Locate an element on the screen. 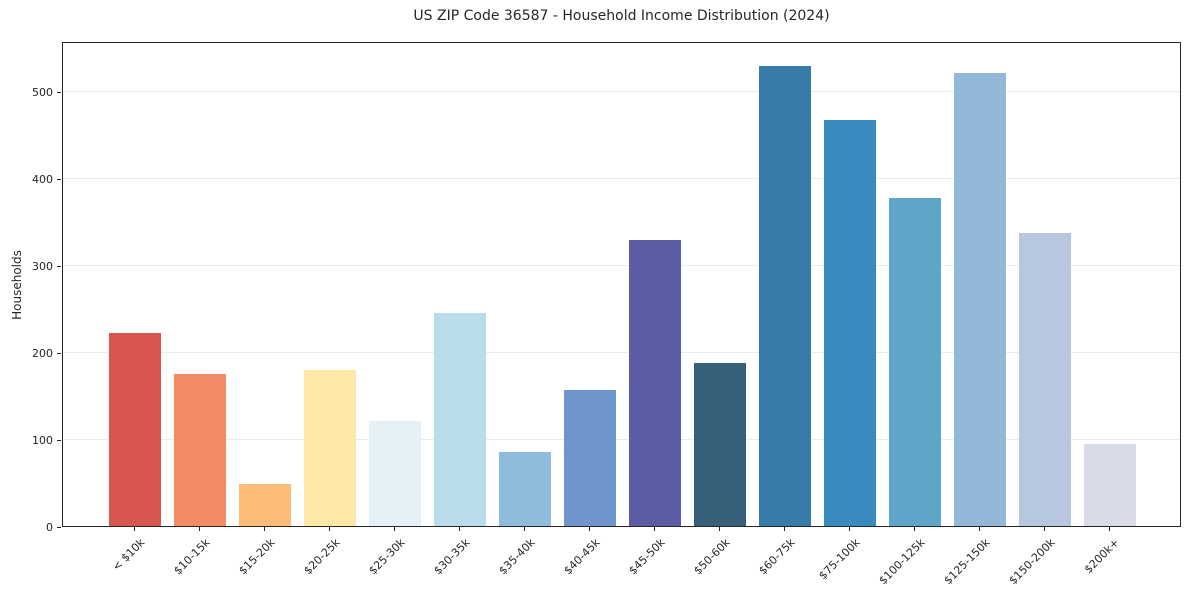 This screenshot has width=1189, height=590. bar-20-25k is located at coordinates (330, 448).